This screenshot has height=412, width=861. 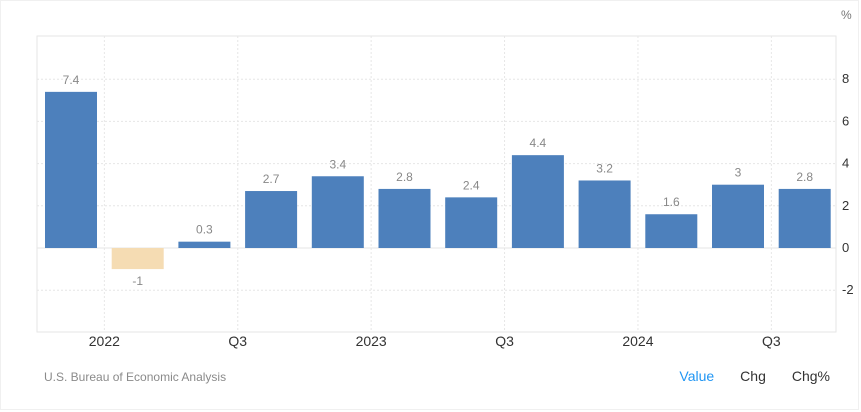 What do you see at coordinates (604, 168) in the screenshot?
I see `bar-value-label: 3.2` at bounding box center [604, 168].